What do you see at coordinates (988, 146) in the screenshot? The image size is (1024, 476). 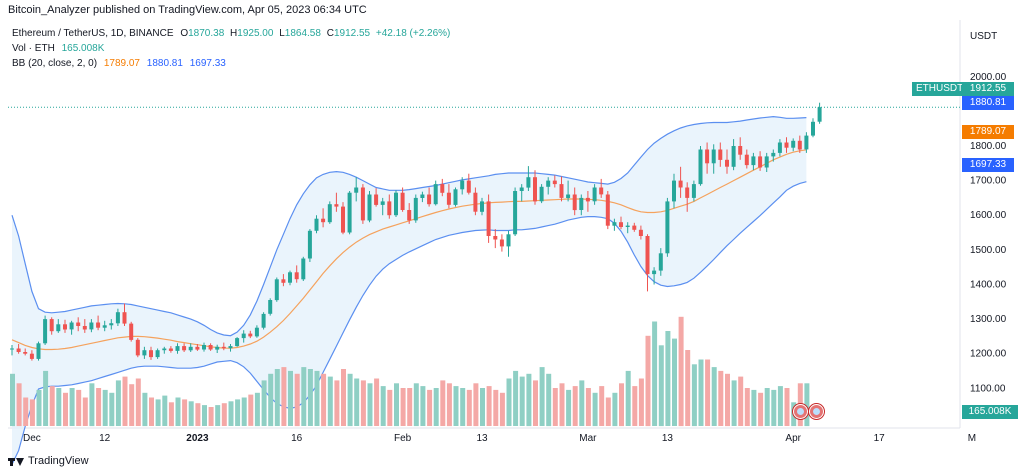 I see `price-tick-label: 1800.00` at bounding box center [988, 146].